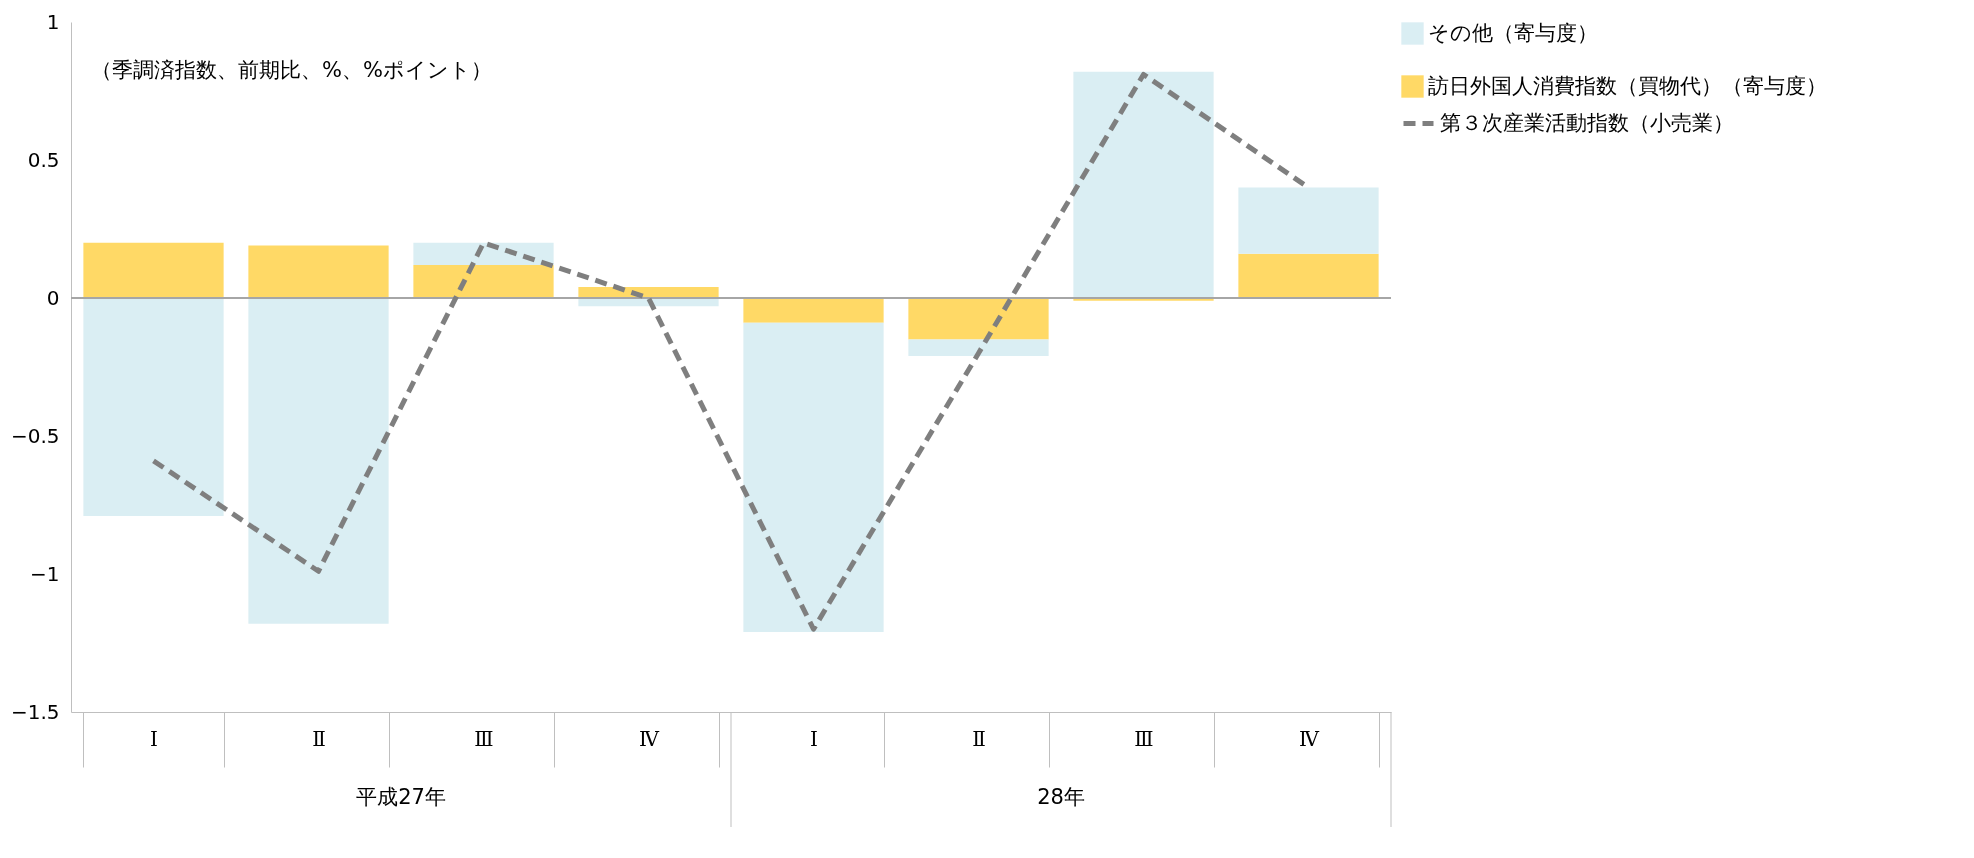 The width and height of the screenshot is (1974, 858). Describe the element at coordinates (35, 711) in the screenshot. I see `y-tick-label: −1.5` at that location.